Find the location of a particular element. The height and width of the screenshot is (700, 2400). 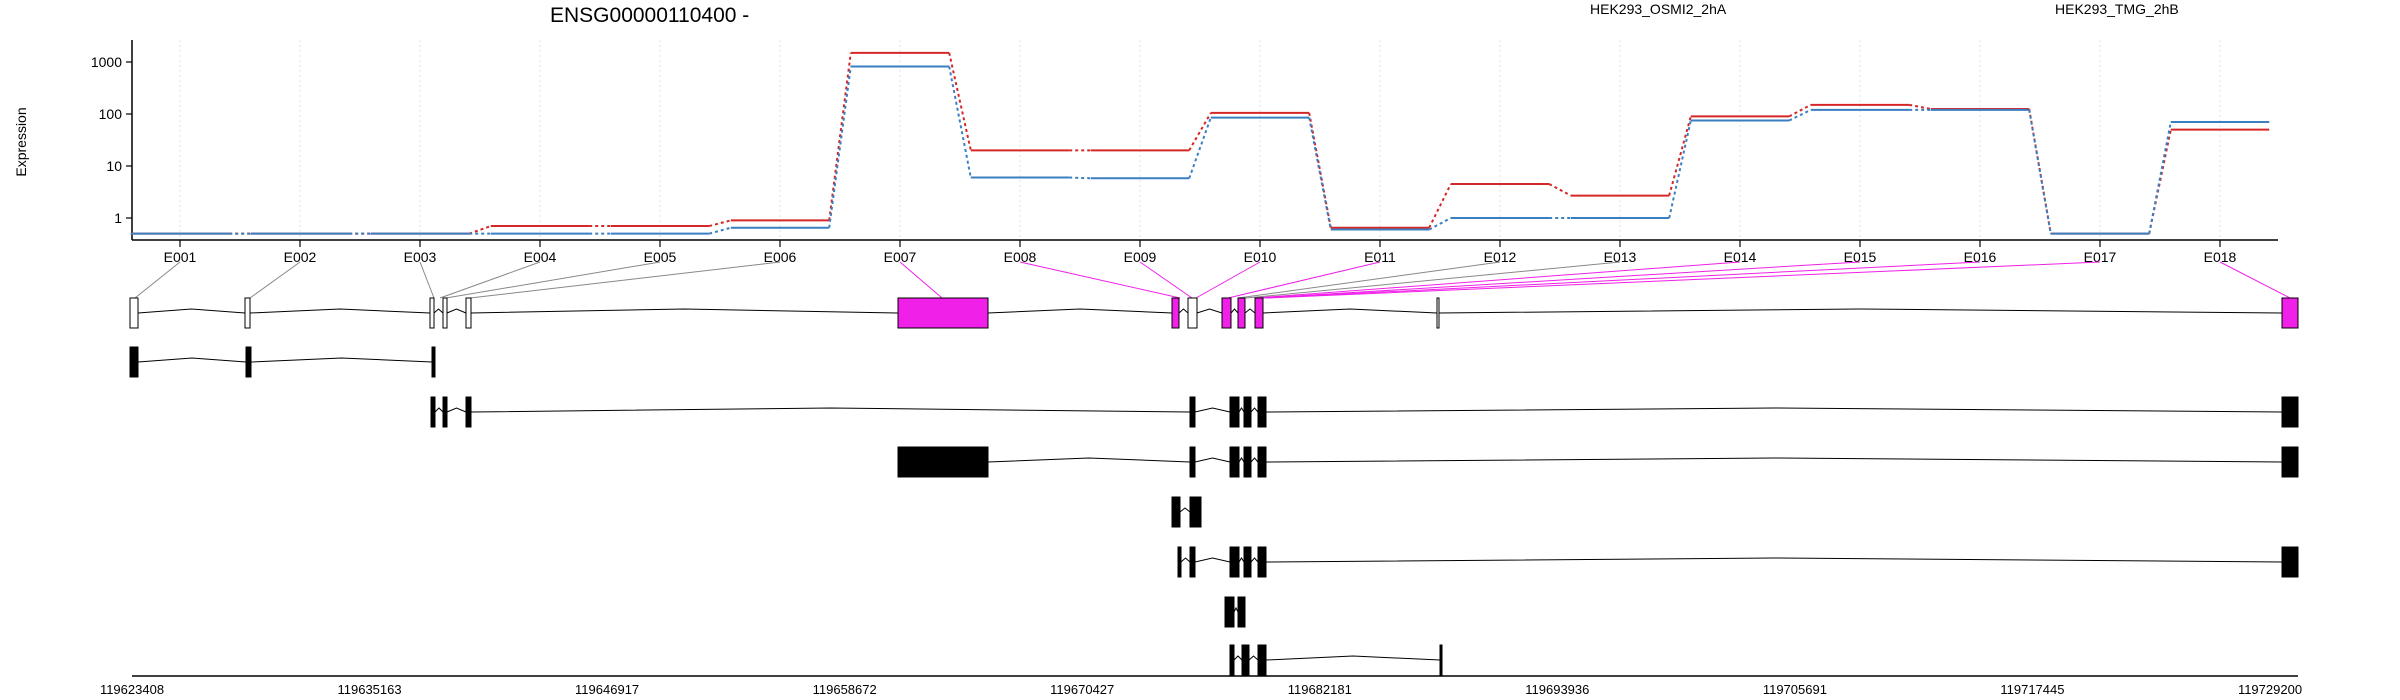

x-tick-label-e014: E014 is located at coordinates (1740, 257).